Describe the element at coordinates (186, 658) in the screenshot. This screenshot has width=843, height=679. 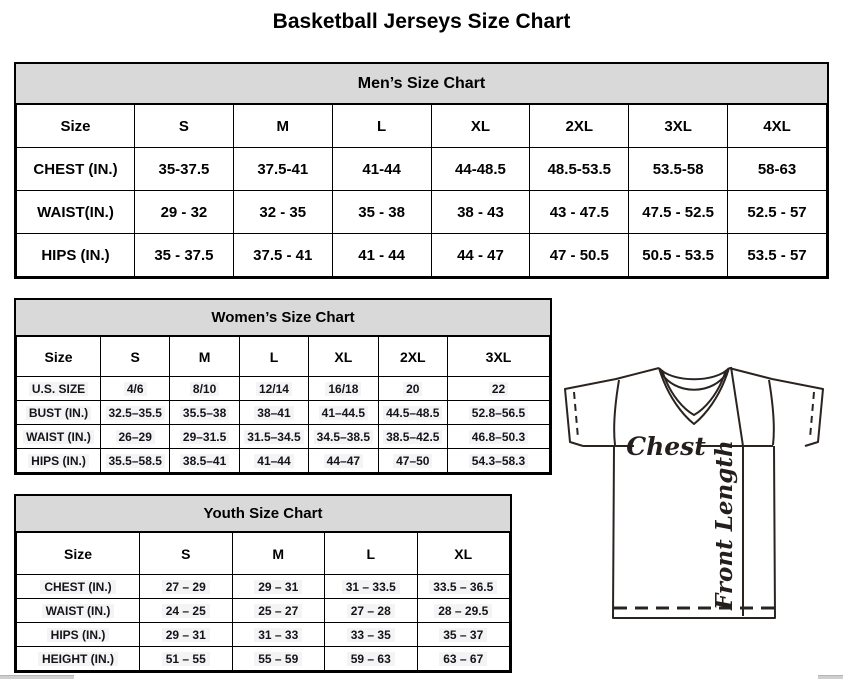
I see `table-cell: 51 – 55` at that location.